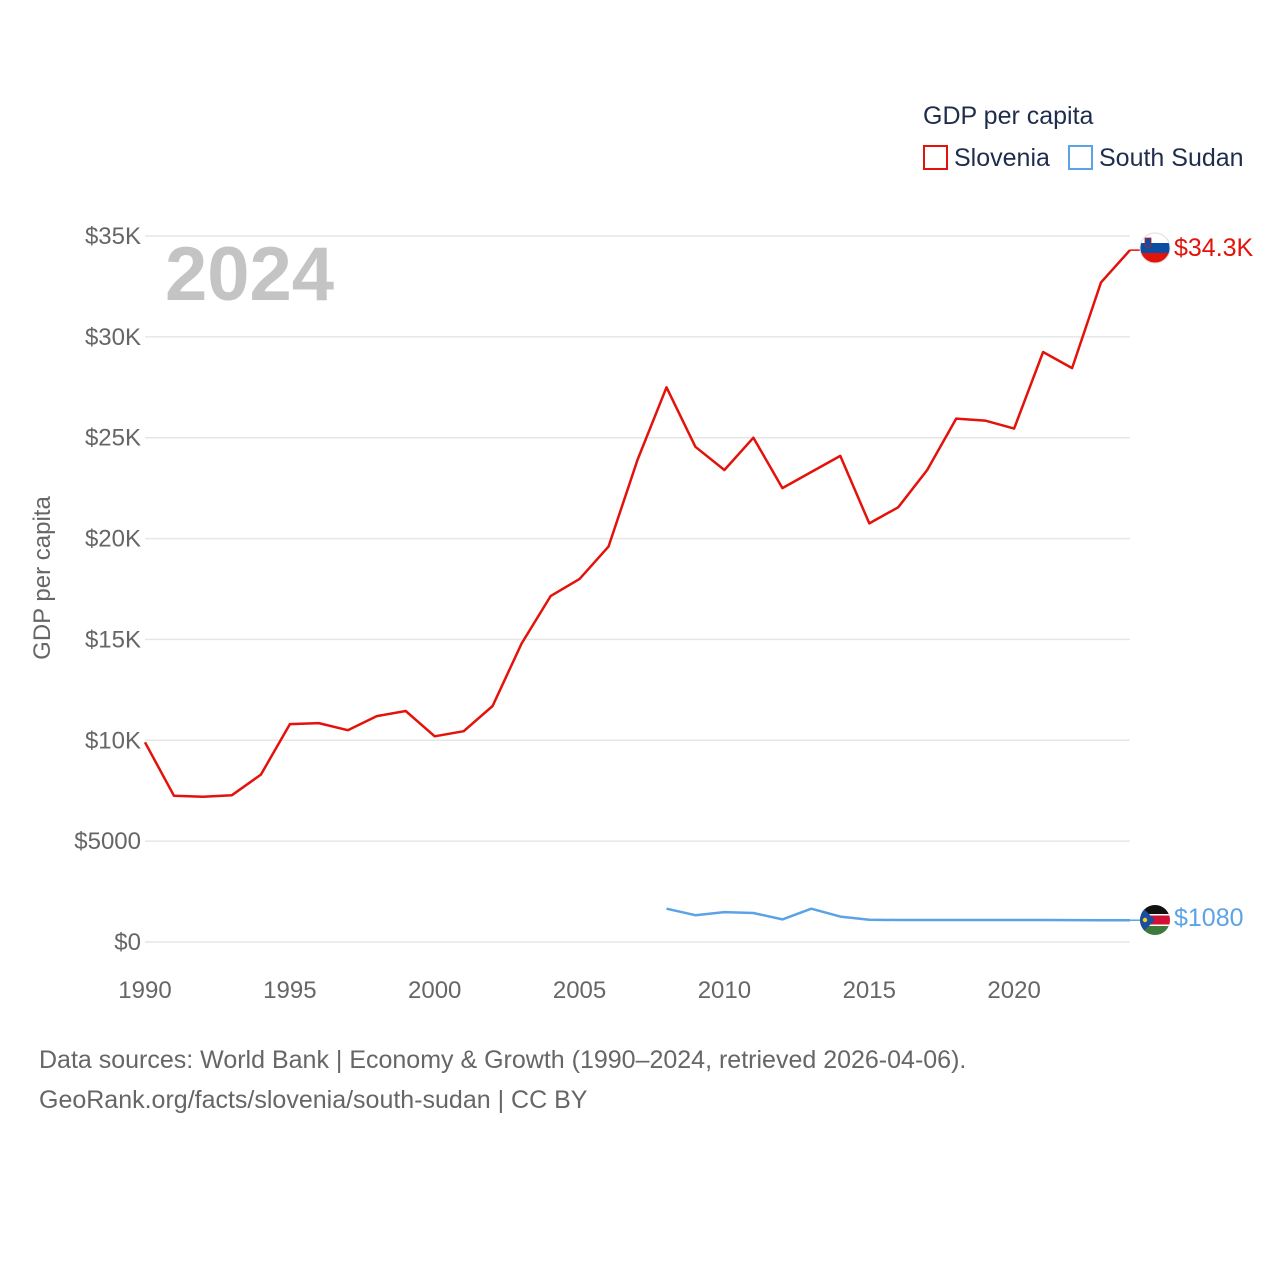 The image size is (1280, 1280). What do you see at coordinates (113, 337) in the screenshot?
I see `y-tick-label: $30K` at bounding box center [113, 337].